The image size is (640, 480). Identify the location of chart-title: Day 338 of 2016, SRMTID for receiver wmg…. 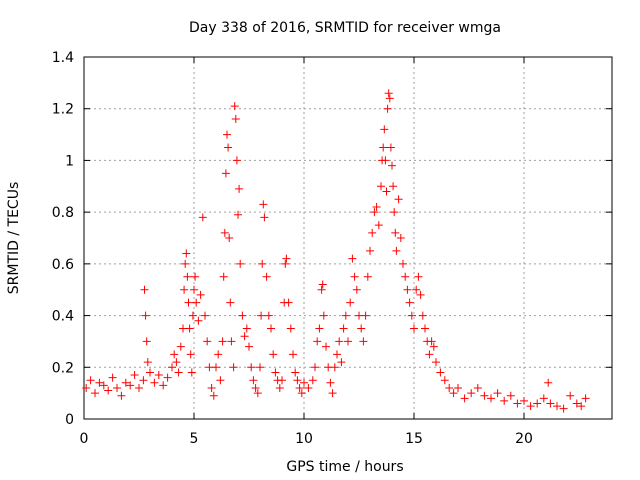
(345, 28).